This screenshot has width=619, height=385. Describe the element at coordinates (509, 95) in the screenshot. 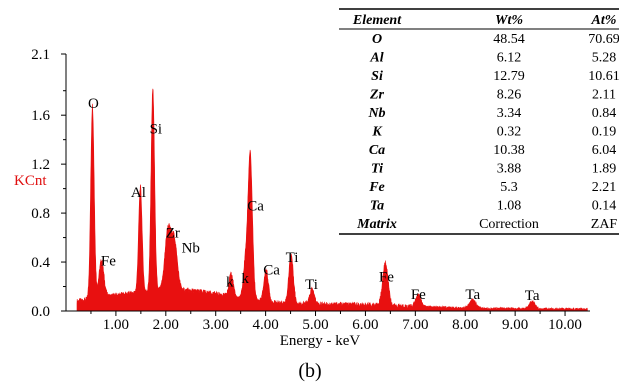

I see `table-value-cell: 8.26` at that location.